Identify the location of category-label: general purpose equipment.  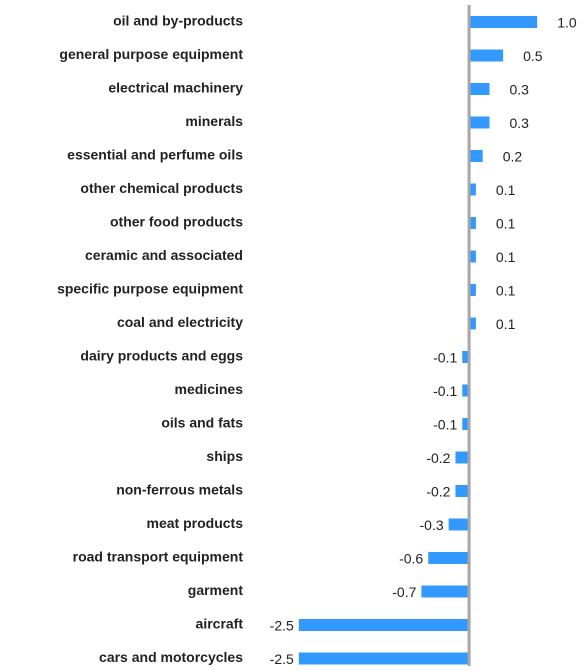
(151, 54).